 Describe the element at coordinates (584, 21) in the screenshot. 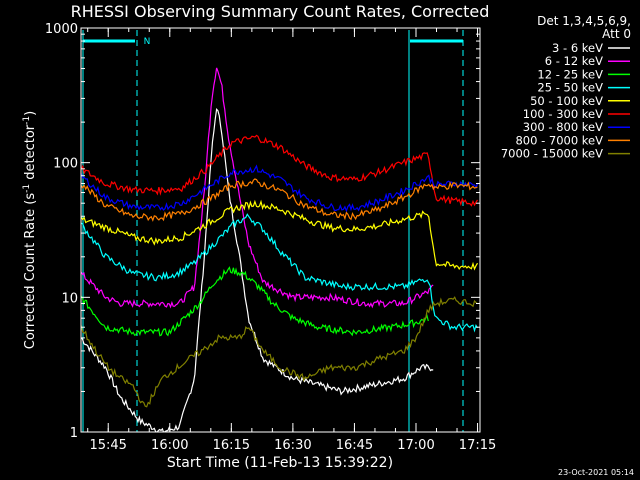

I see `legend-header-line-1: Det 1,3,4,5,6,9,` at that location.